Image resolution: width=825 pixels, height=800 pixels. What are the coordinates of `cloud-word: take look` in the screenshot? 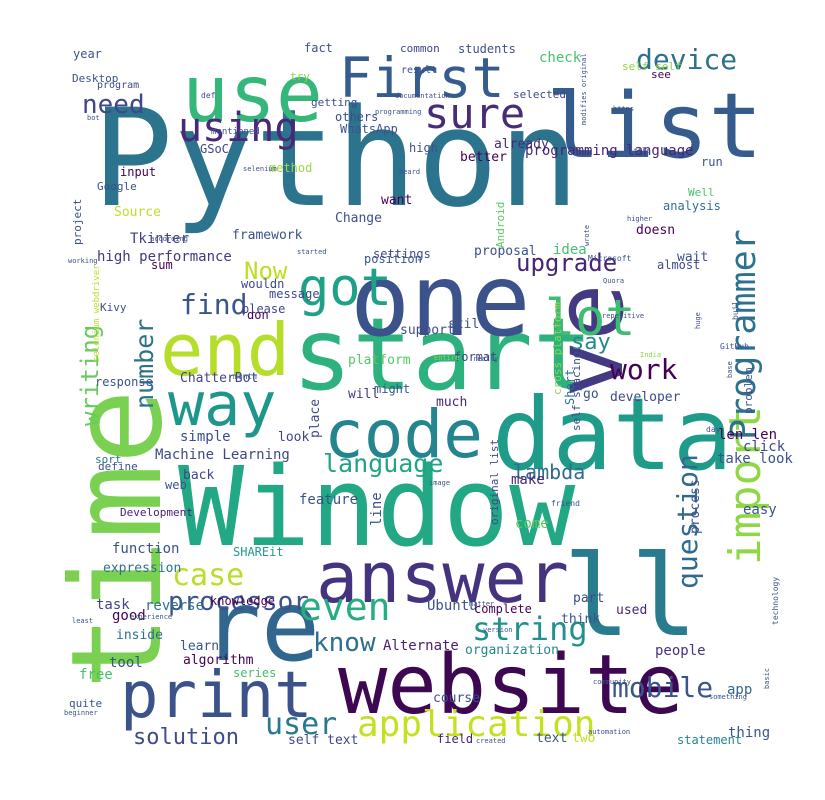 It's located at (755, 459).